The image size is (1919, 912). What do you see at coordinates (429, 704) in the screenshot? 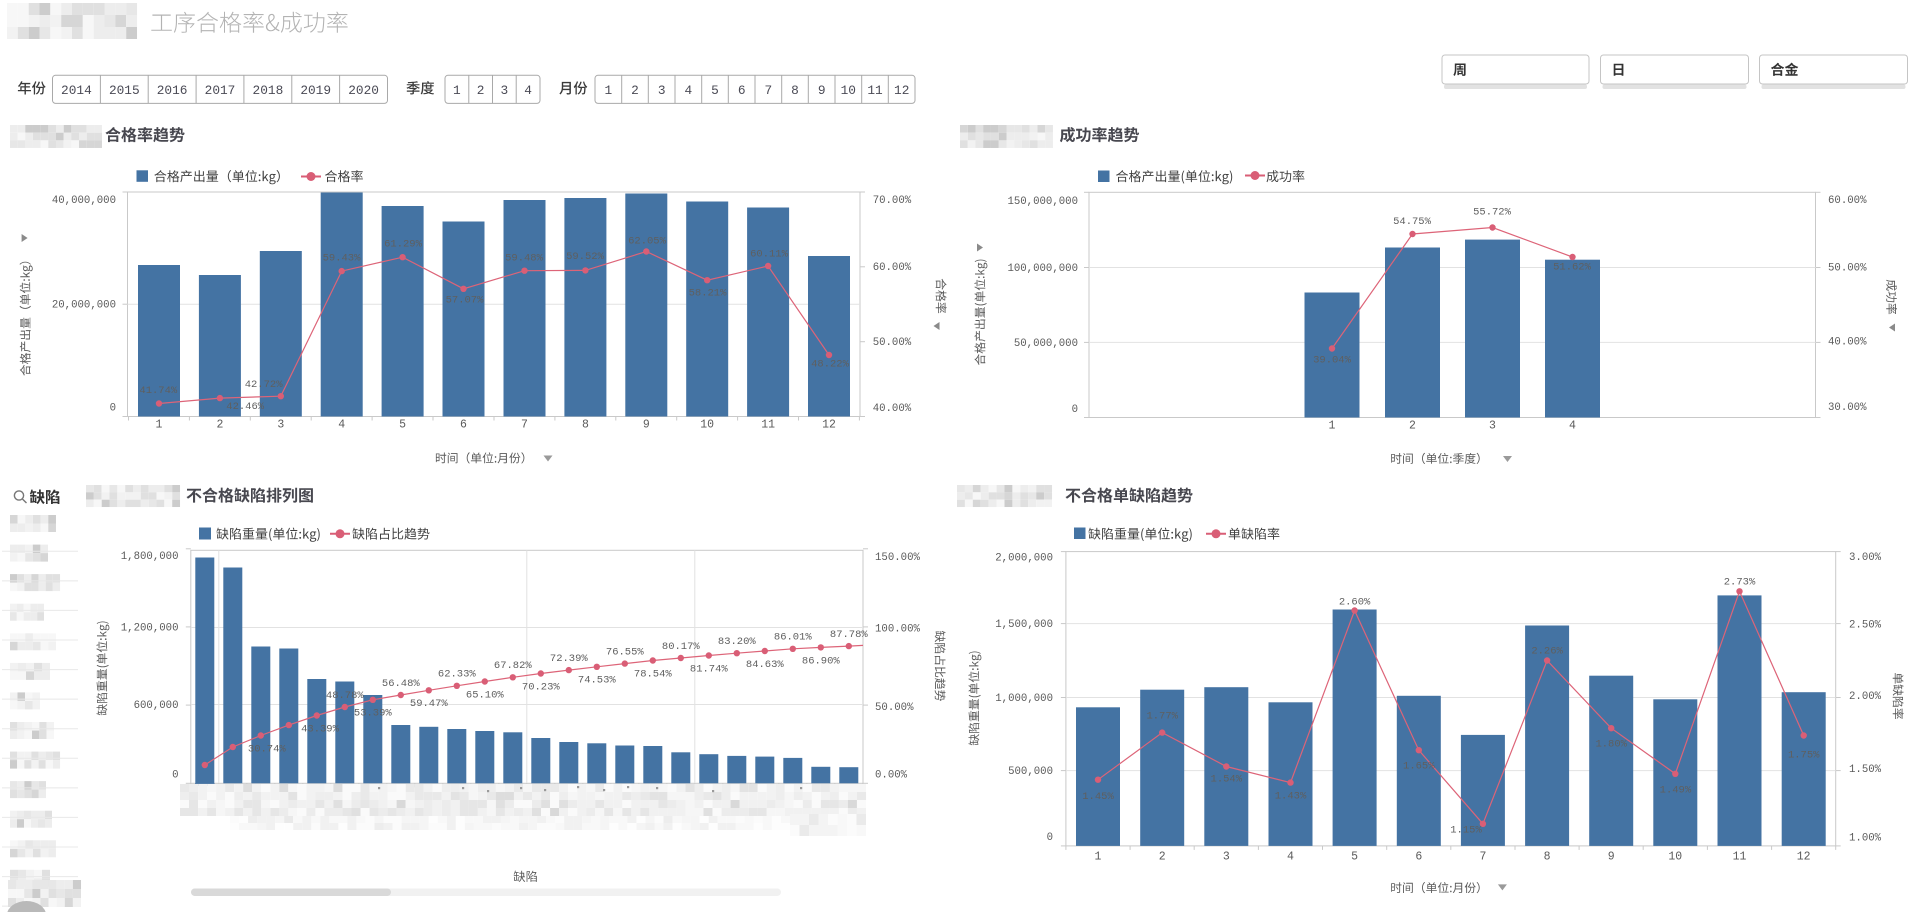
I see `svg-text: 59.47%` at bounding box center [429, 704].